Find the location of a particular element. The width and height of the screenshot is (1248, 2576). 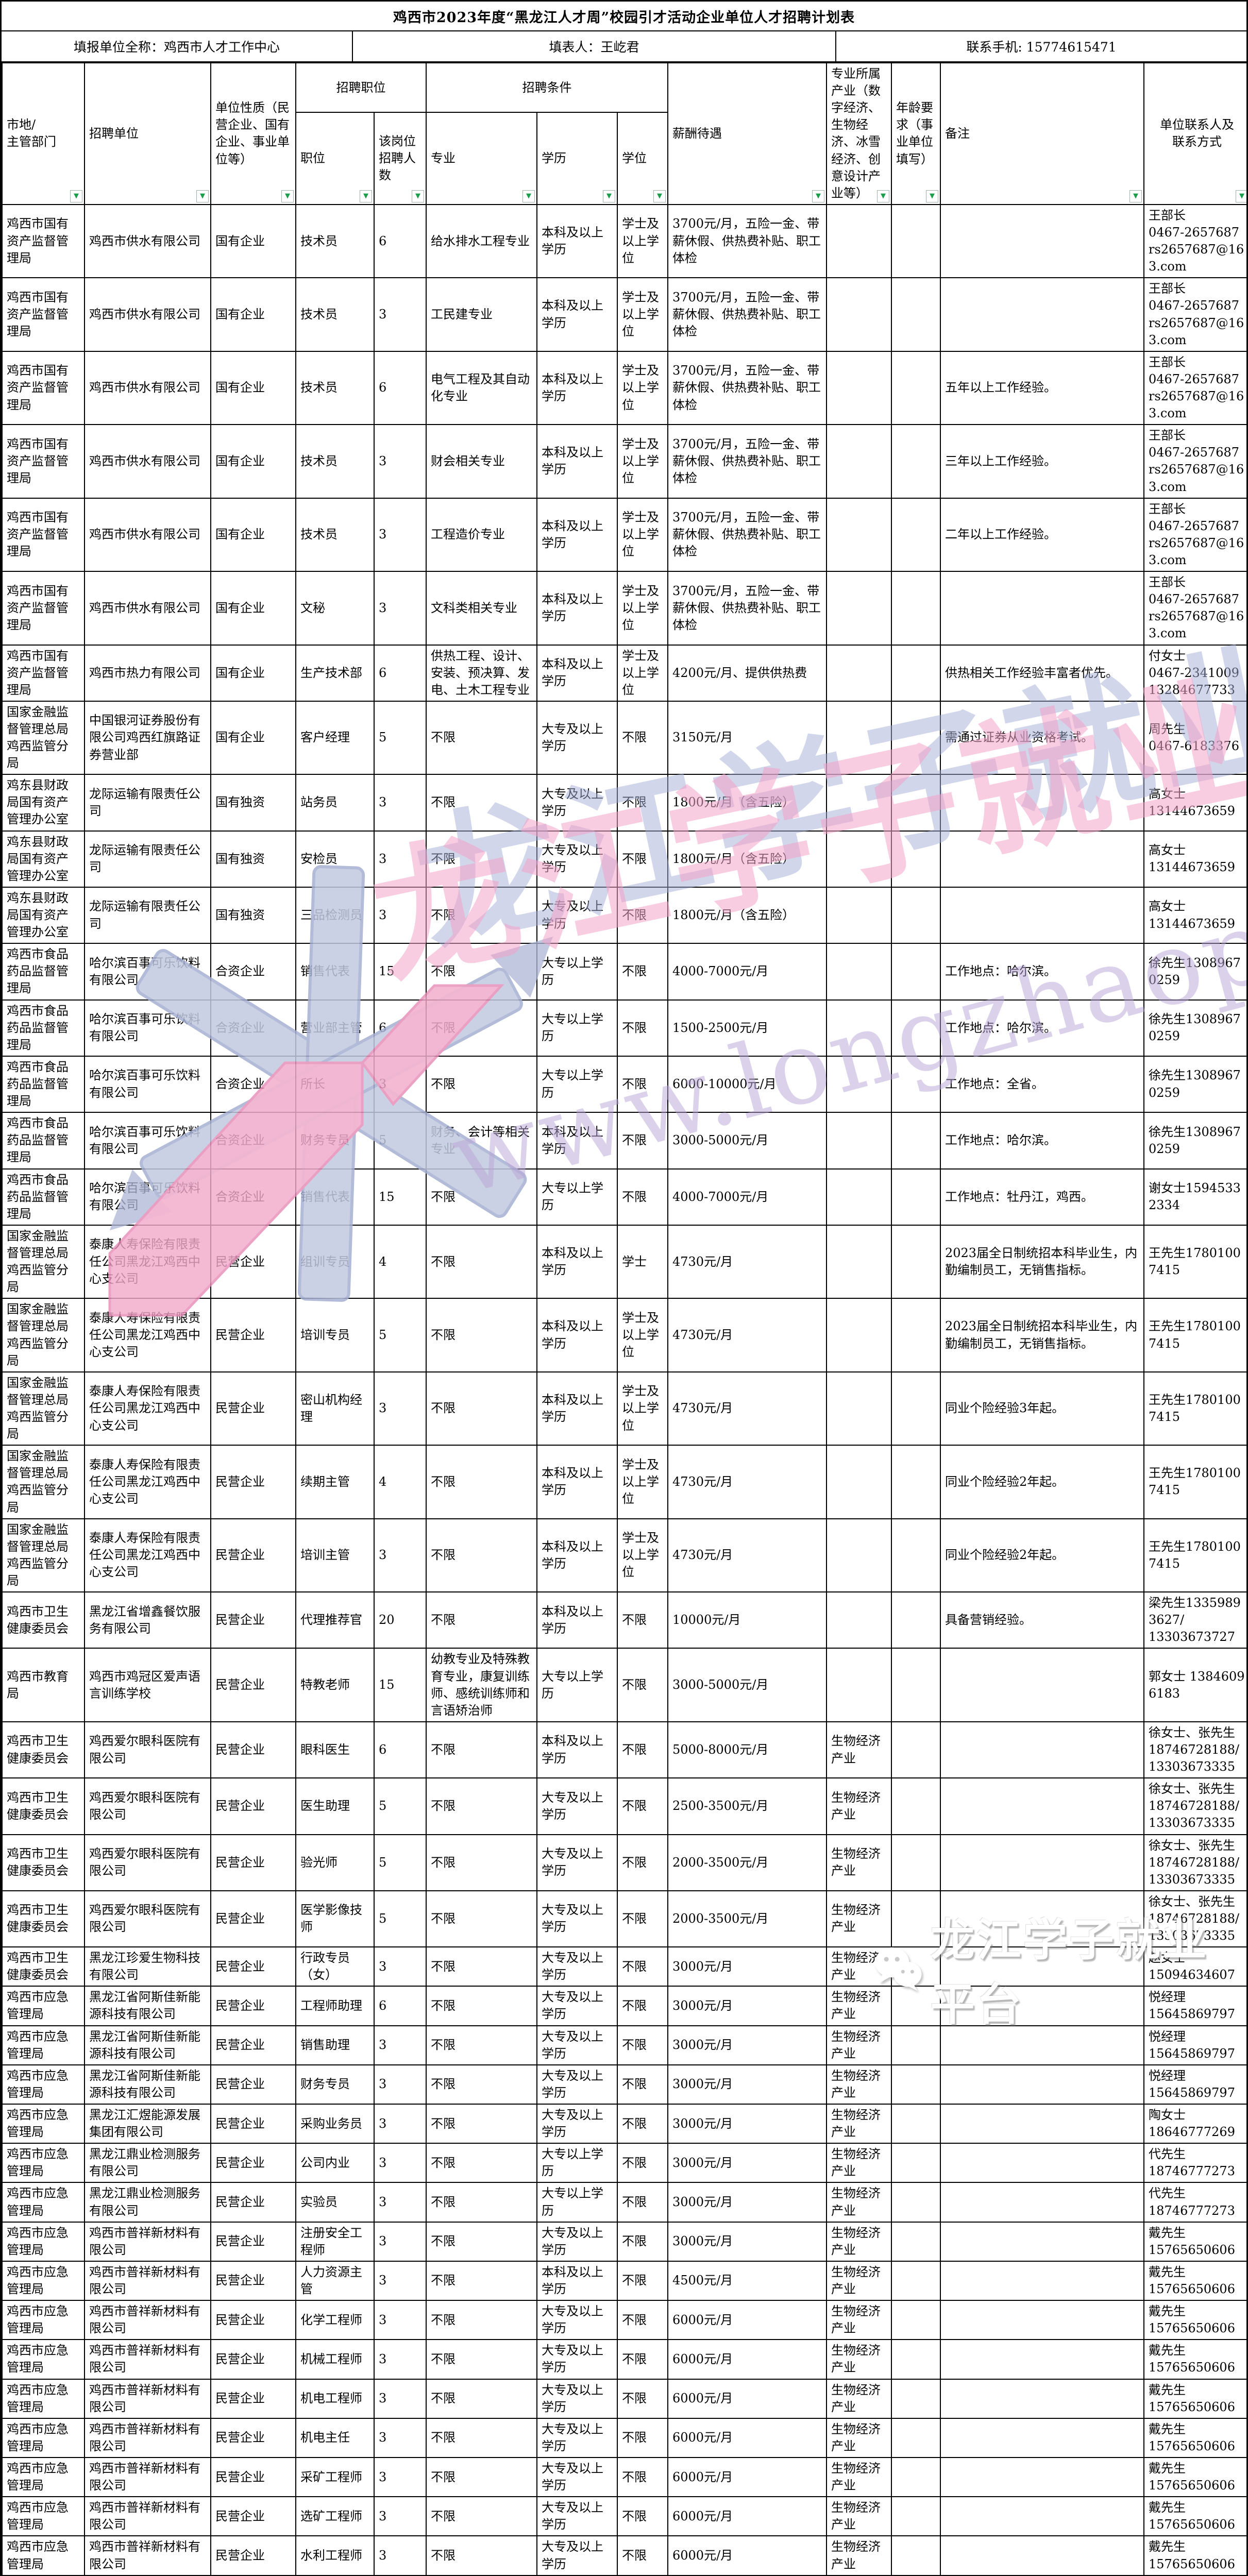

cell-note: 2023届全日制统招本科毕业生，内勤编制员工，无销售指标。 is located at coordinates (1042, 1261).